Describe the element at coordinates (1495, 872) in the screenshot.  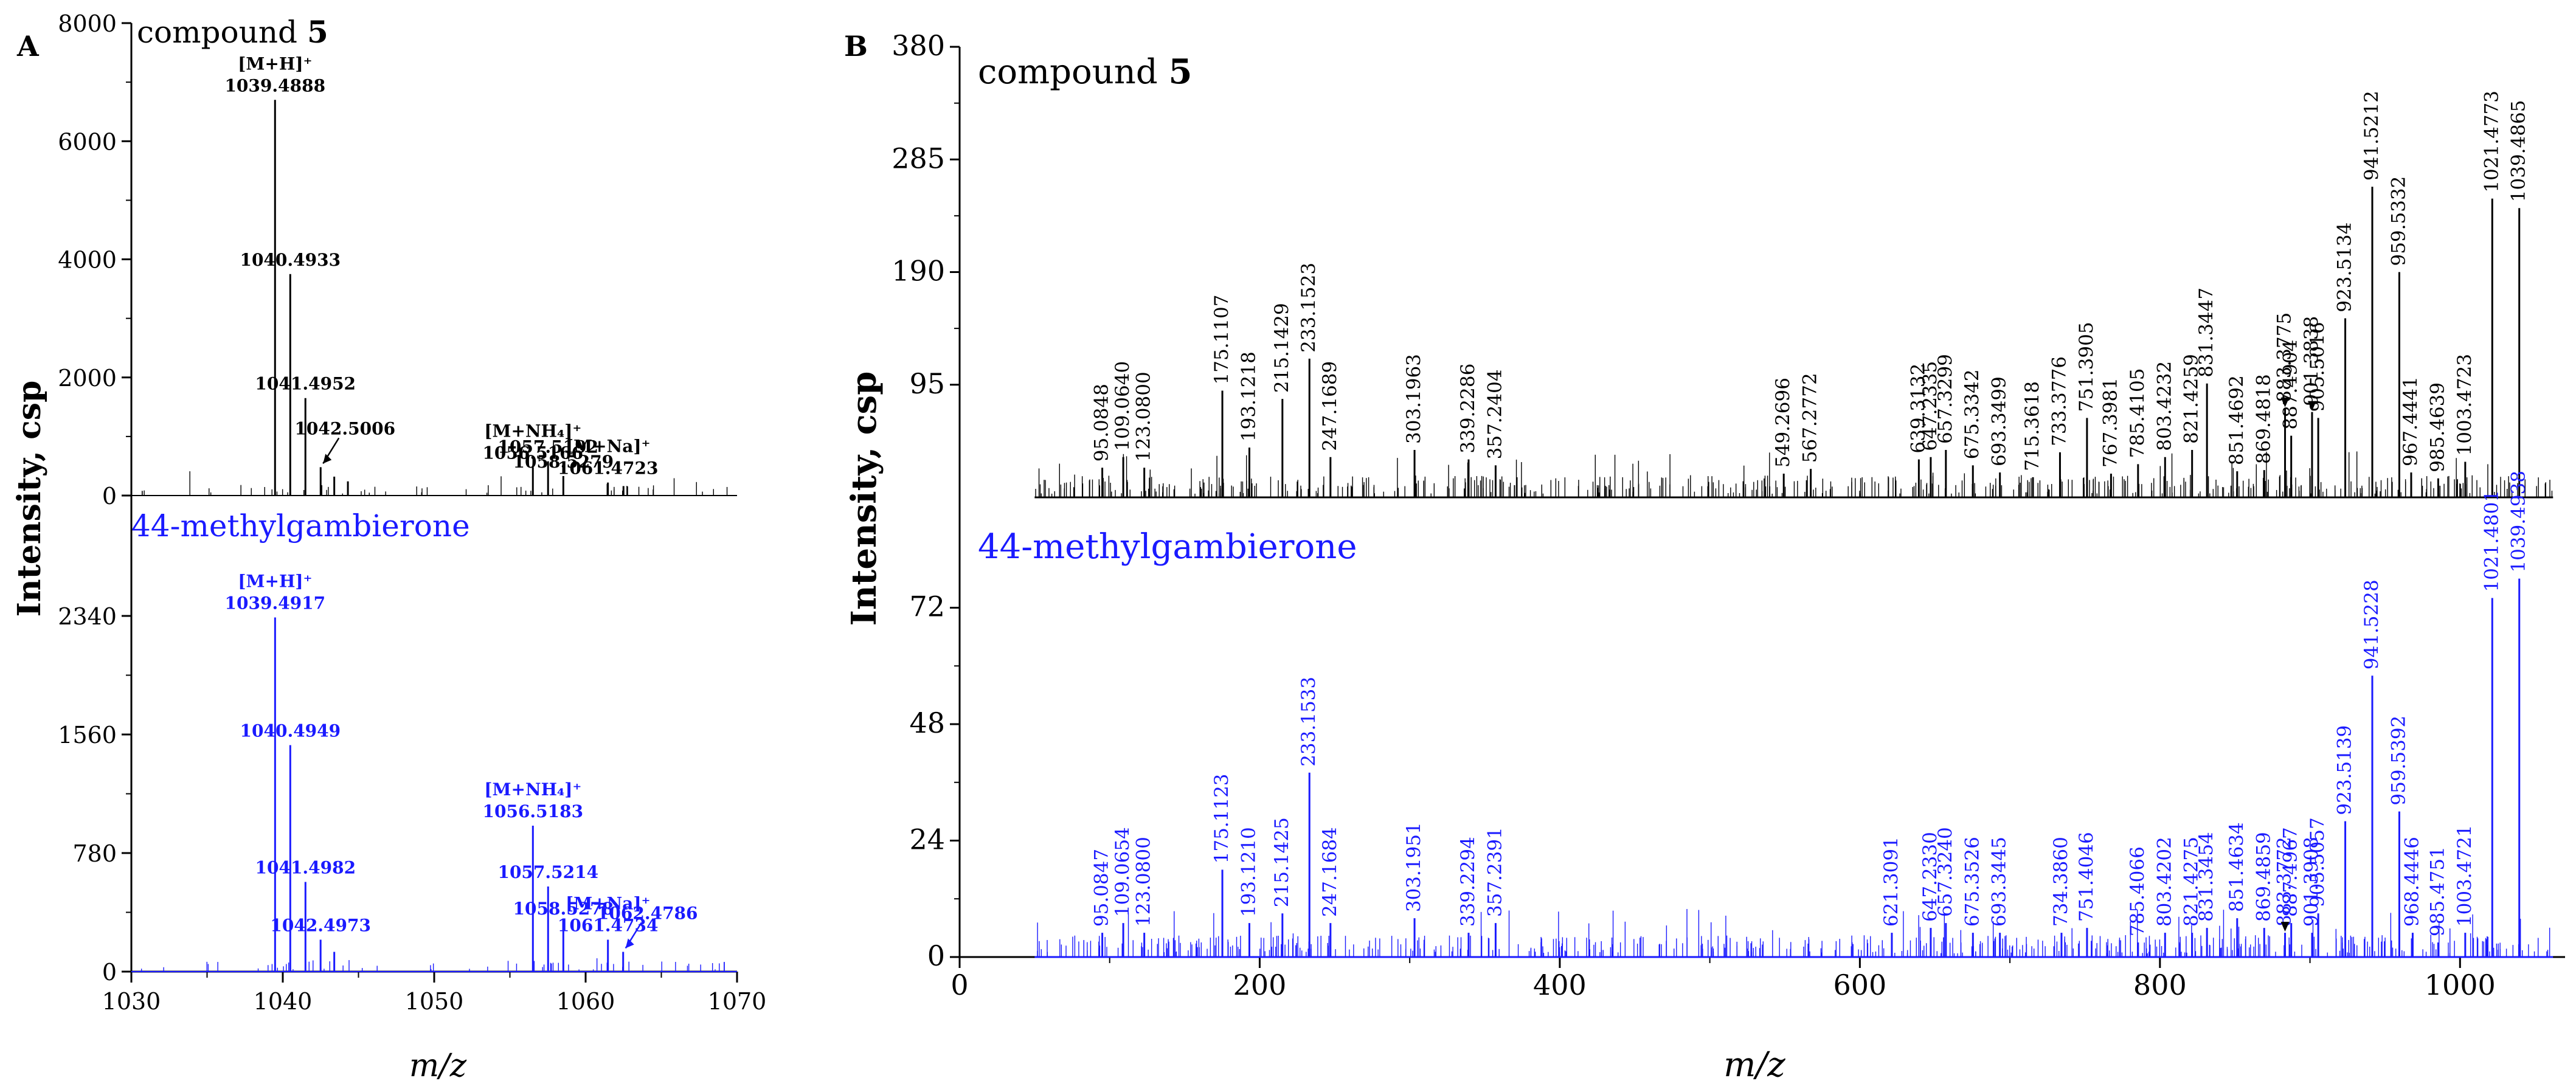
I see `peak-label: 357.2391` at that location.